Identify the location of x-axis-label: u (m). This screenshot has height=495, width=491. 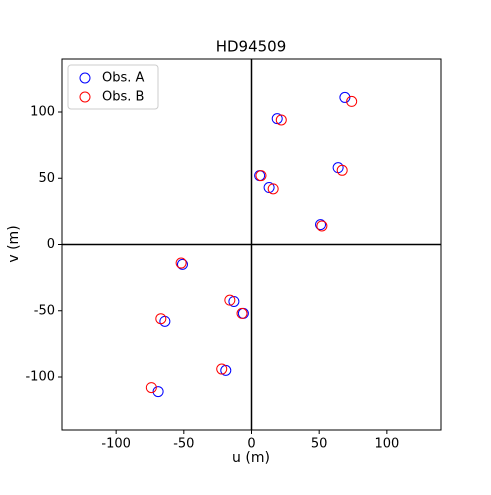
(251, 458).